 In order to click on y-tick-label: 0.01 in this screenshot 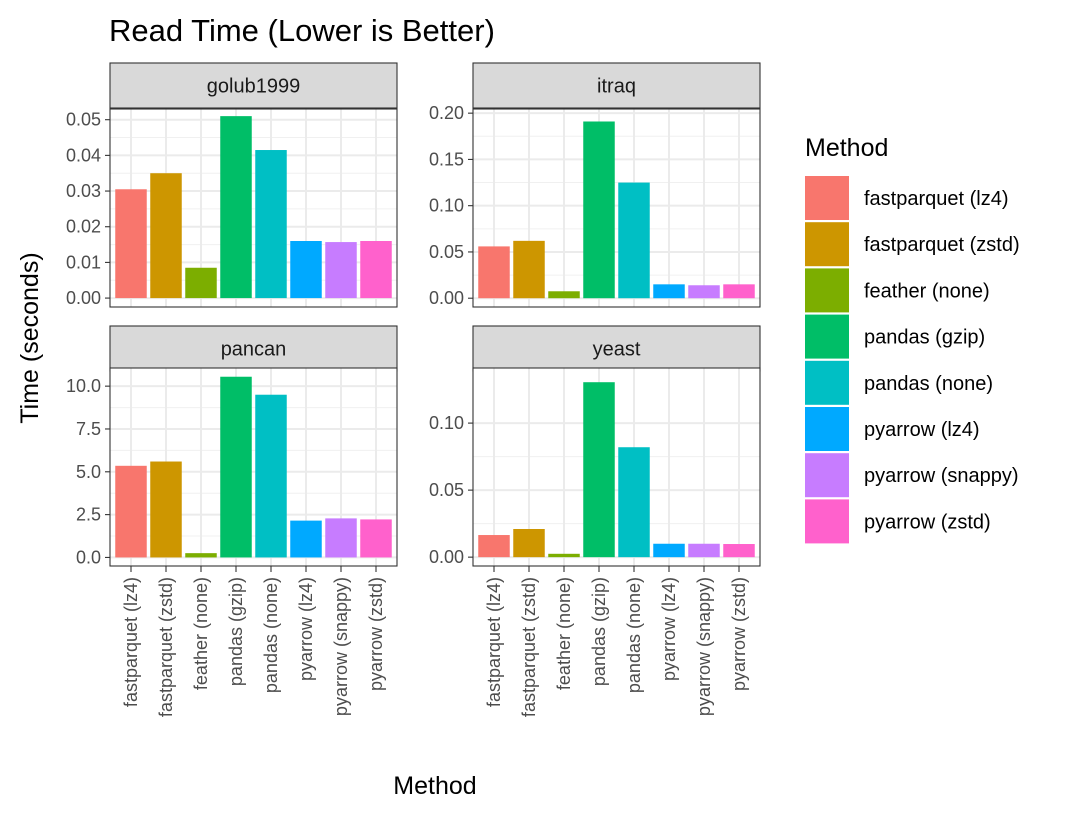, I will do `click(83, 262)`.